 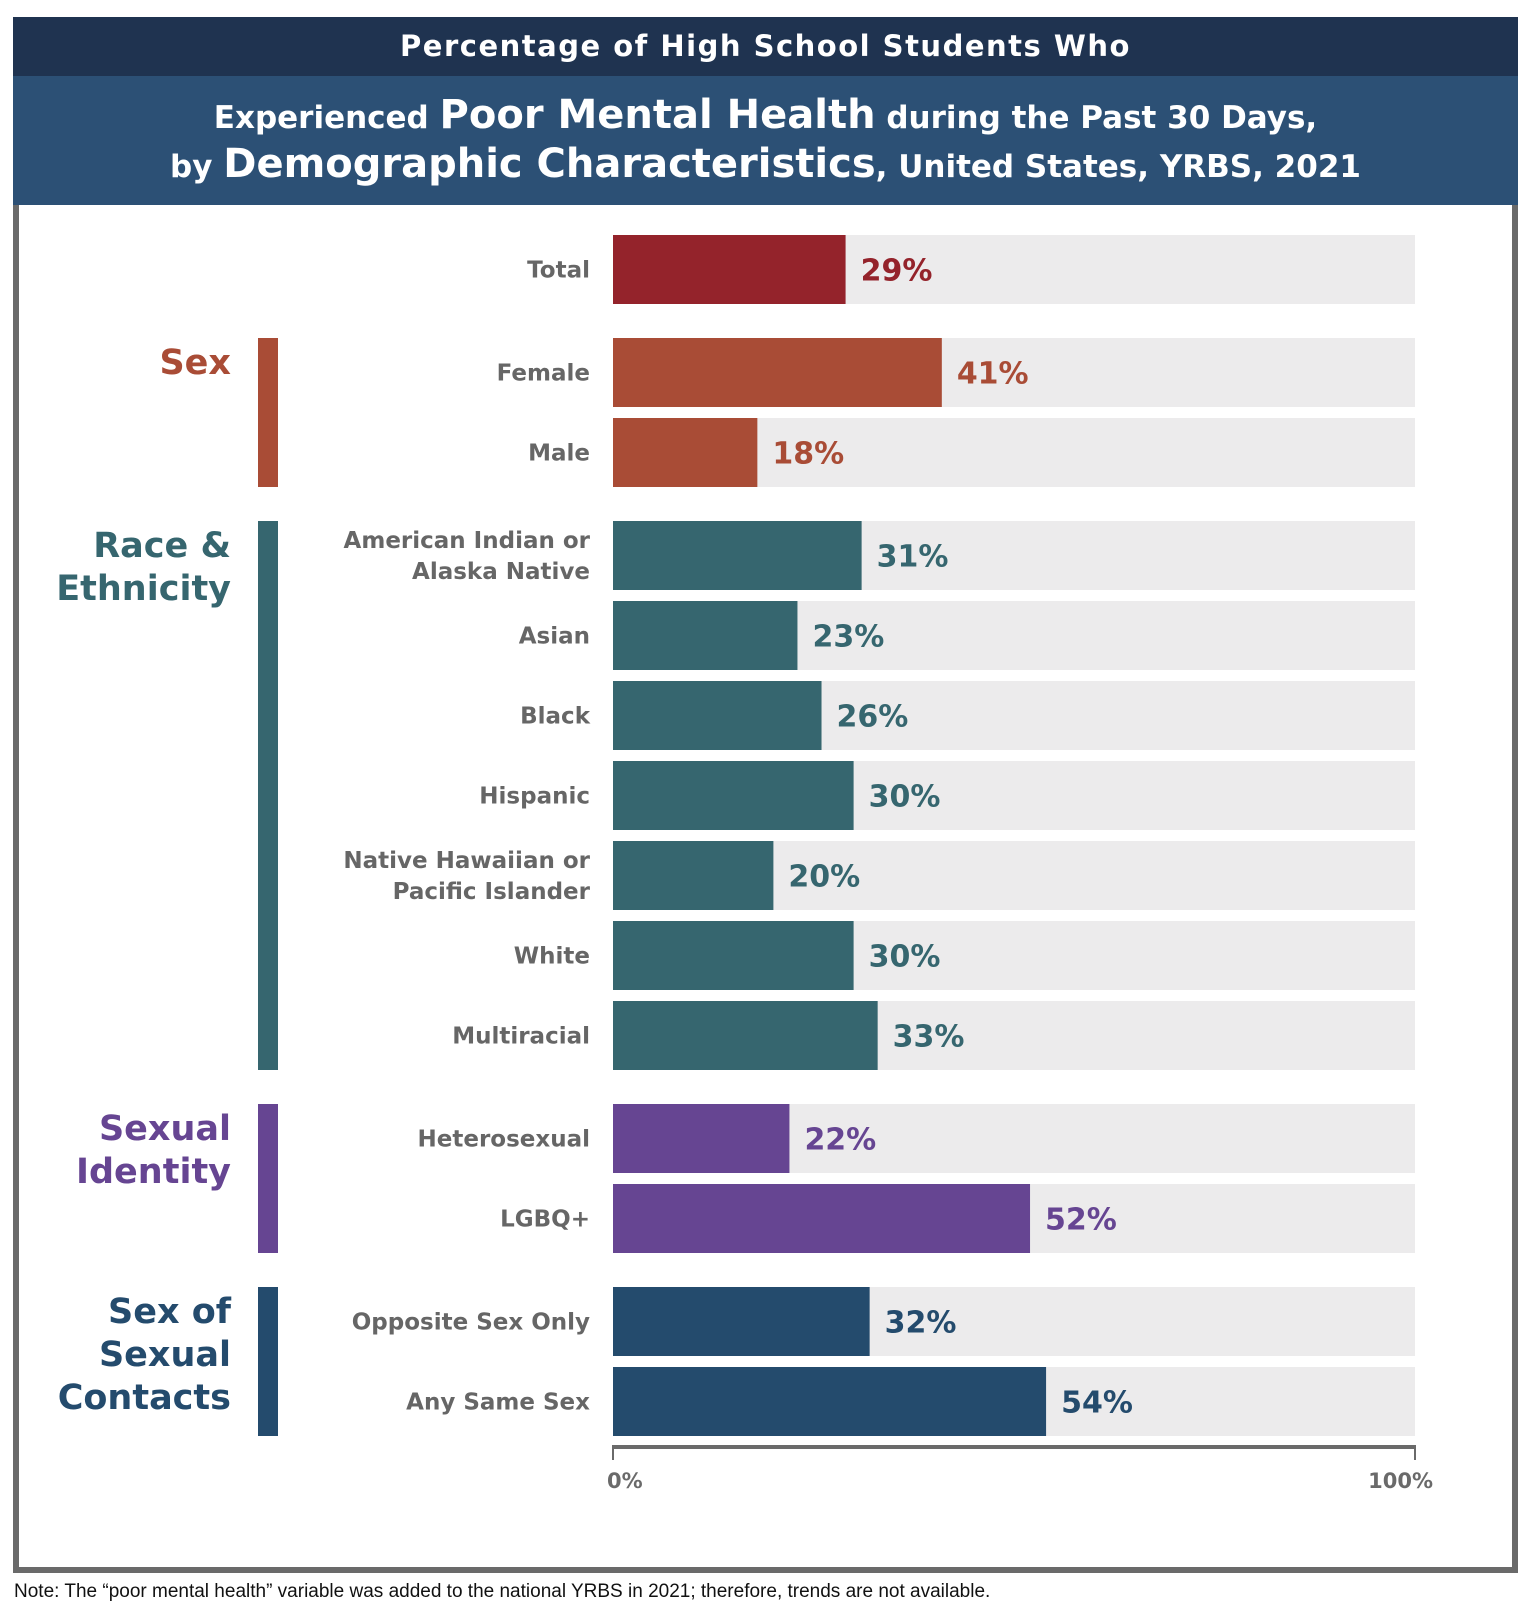 What do you see at coordinates (701, 1138) in the screenshot?
I see `bar-heterosexual` at bounding box center [701, 1138].